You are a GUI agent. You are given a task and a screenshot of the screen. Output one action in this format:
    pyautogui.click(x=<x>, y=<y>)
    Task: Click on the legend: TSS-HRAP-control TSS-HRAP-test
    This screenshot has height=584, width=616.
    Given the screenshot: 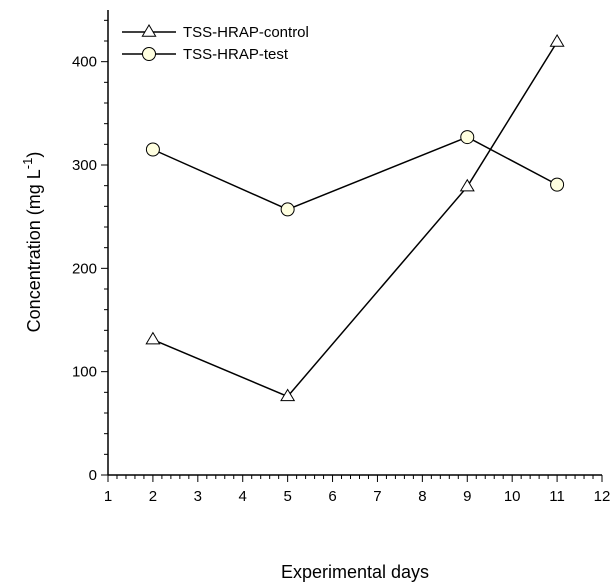 What is the action you would take?
    pyautogui.click(x=215, y=43)
    